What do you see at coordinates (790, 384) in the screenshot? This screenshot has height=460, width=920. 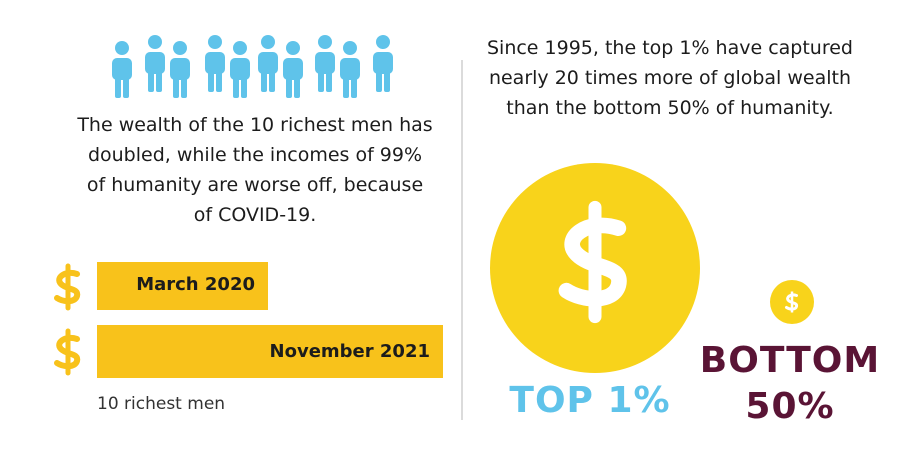 I see `bottom-label: BOTTOM 50%` at bounding box center [790, 384].